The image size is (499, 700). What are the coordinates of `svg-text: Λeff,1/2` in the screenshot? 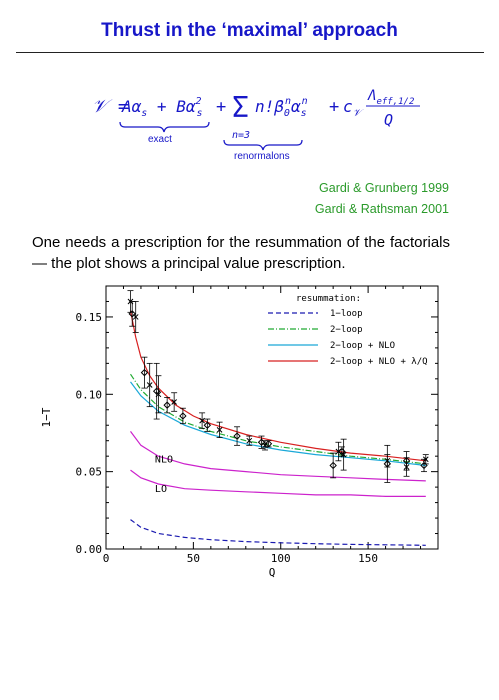 It's located at (390, 97).